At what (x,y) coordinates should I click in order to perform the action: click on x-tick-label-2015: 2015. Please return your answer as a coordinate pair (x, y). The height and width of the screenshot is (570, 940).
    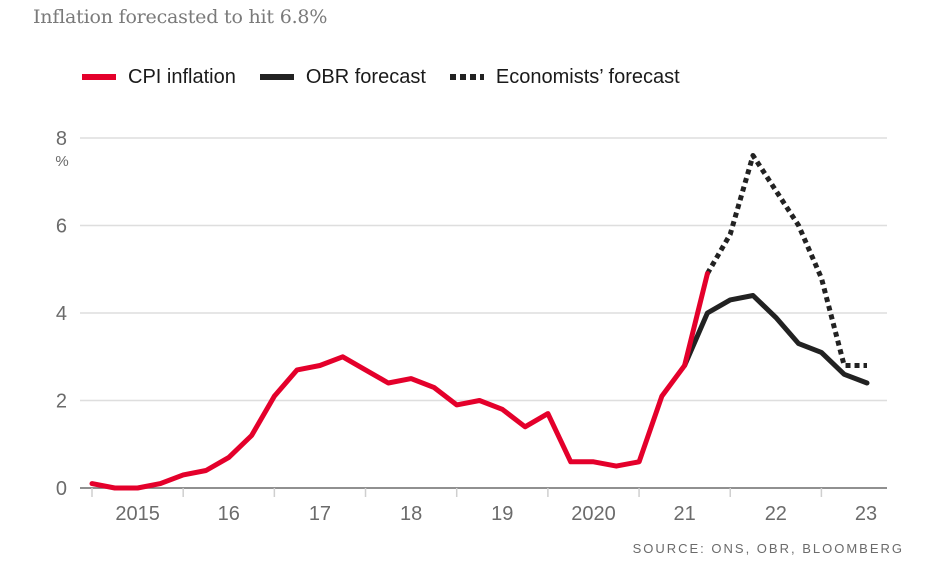
    Looking at the image, I should click on (137, 514).